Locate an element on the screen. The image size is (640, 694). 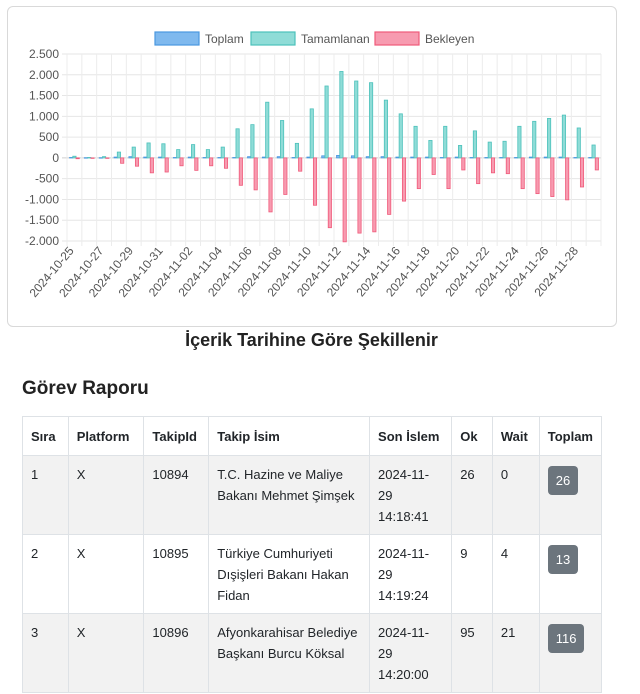
legend-label-toplam: Toplam is located at coordinates (224, 39).